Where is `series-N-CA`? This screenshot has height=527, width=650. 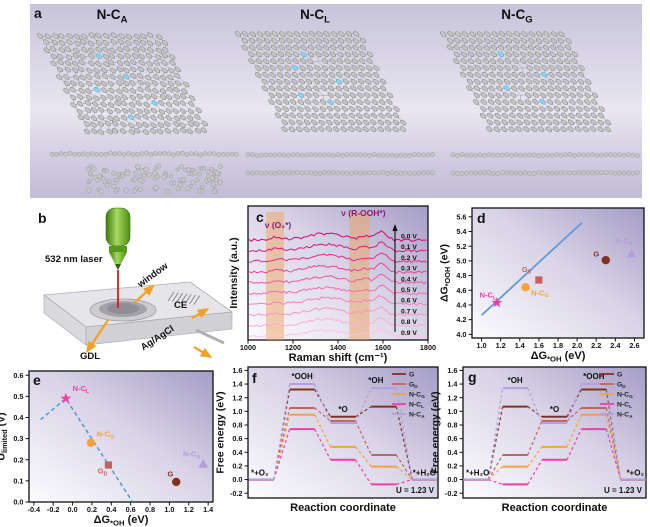
series-N-CA is located at coordinates (554, 432).